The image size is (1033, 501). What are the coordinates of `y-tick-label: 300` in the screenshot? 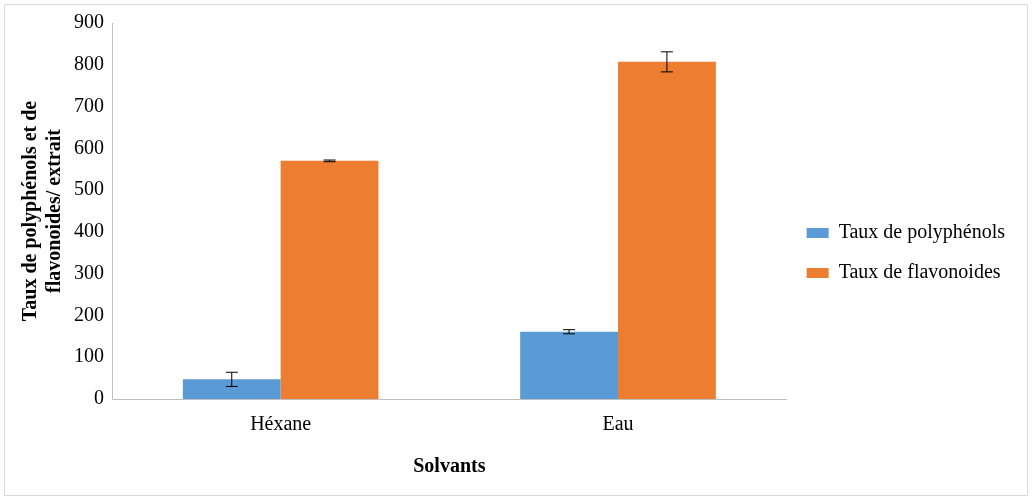 It's located at (89, 271).